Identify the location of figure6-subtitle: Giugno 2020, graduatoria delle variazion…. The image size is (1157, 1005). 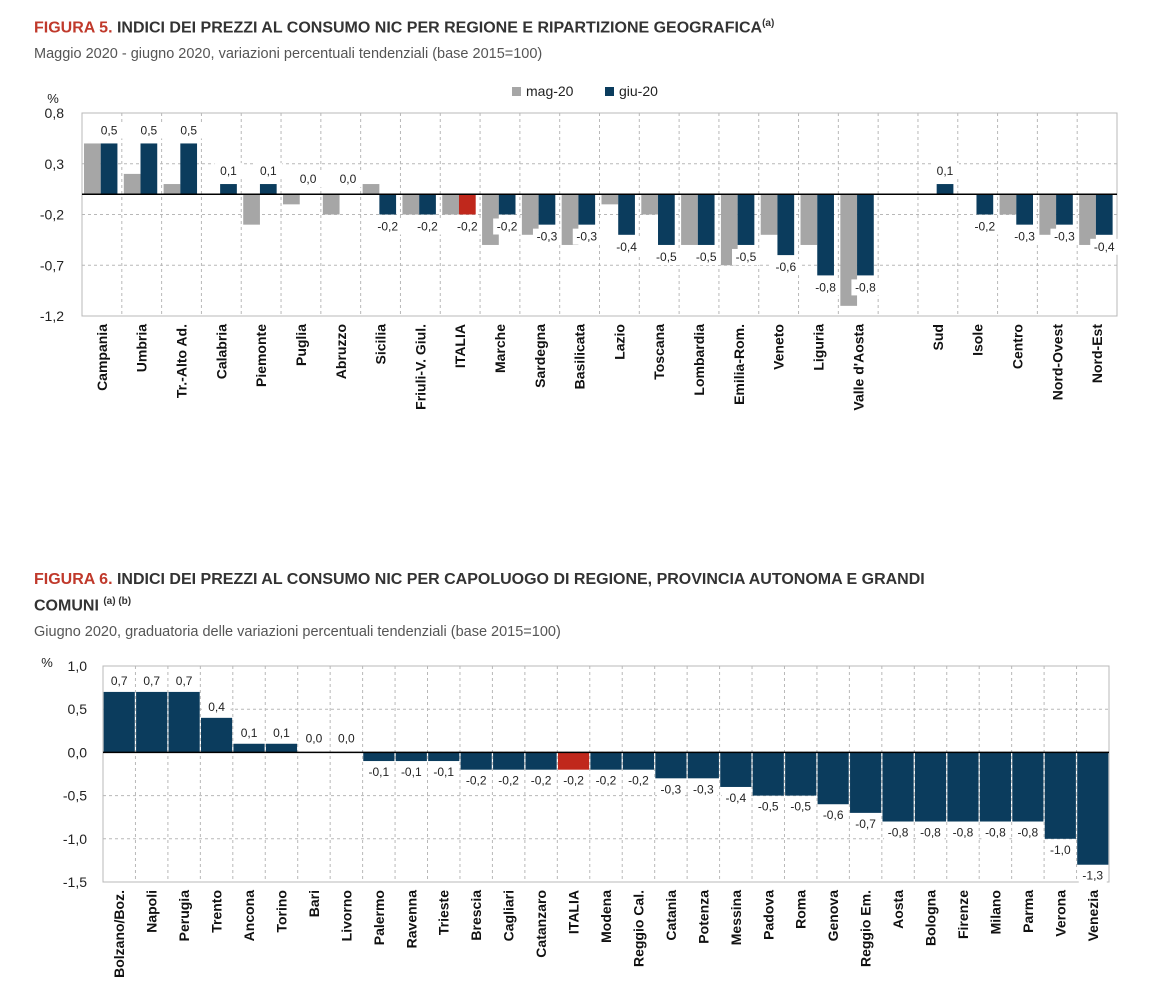
(297, 632).